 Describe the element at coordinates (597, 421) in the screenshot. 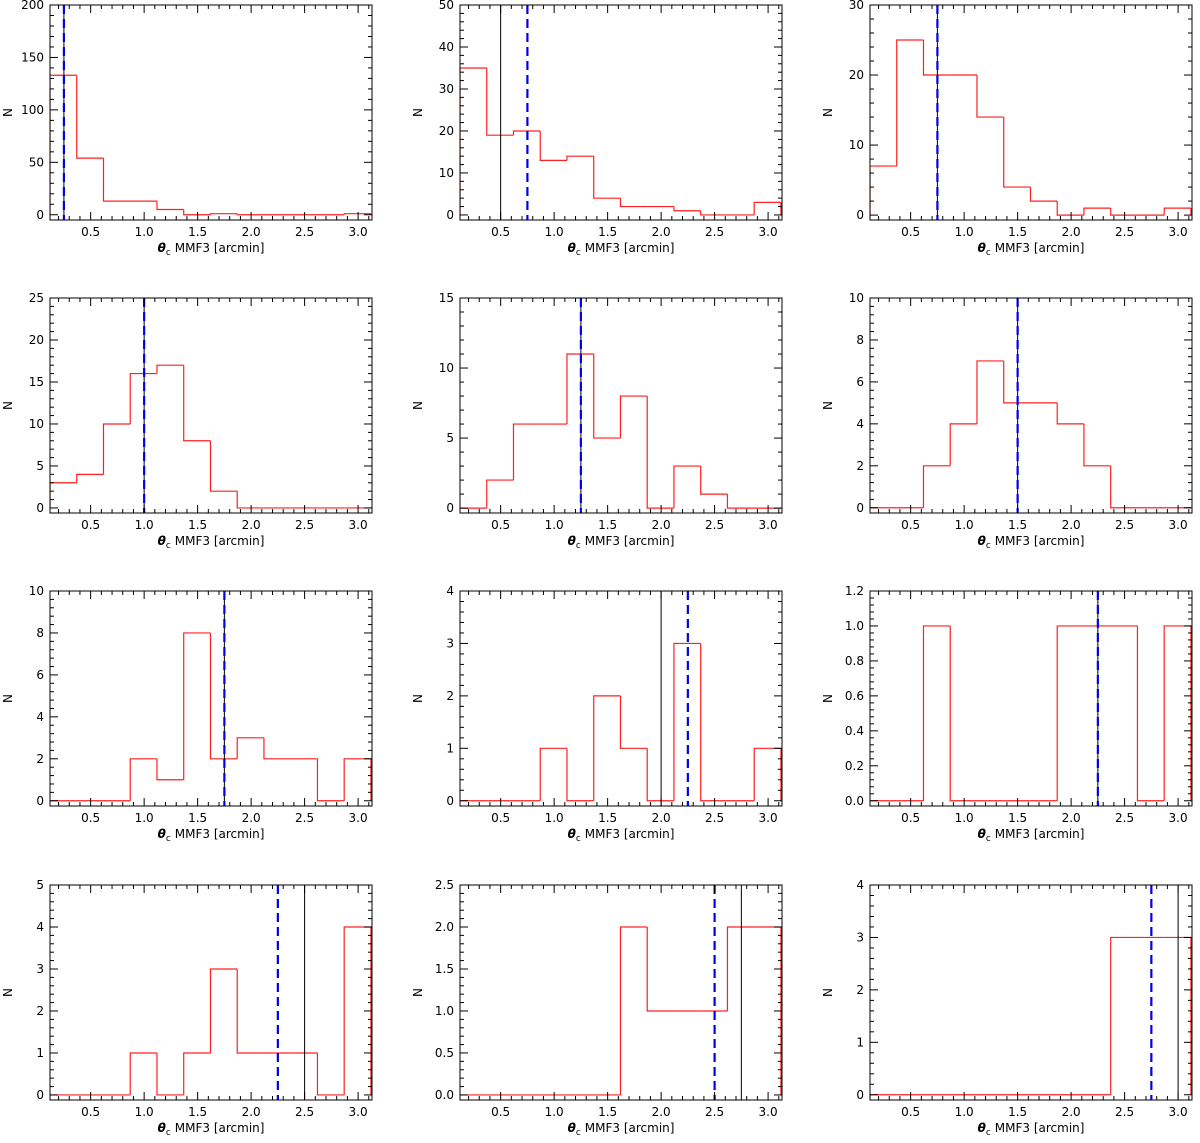

I see `histogram-panel-5: 0.5 1.0 1.5 2.0 2.5 3.0 0 5 10 15 Nθc MMF3 [arcmin]` at that location.